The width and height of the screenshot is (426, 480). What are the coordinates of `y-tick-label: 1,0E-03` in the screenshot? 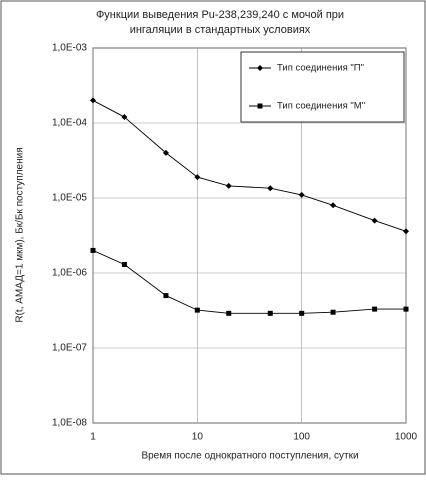 It's located at (69, 48).